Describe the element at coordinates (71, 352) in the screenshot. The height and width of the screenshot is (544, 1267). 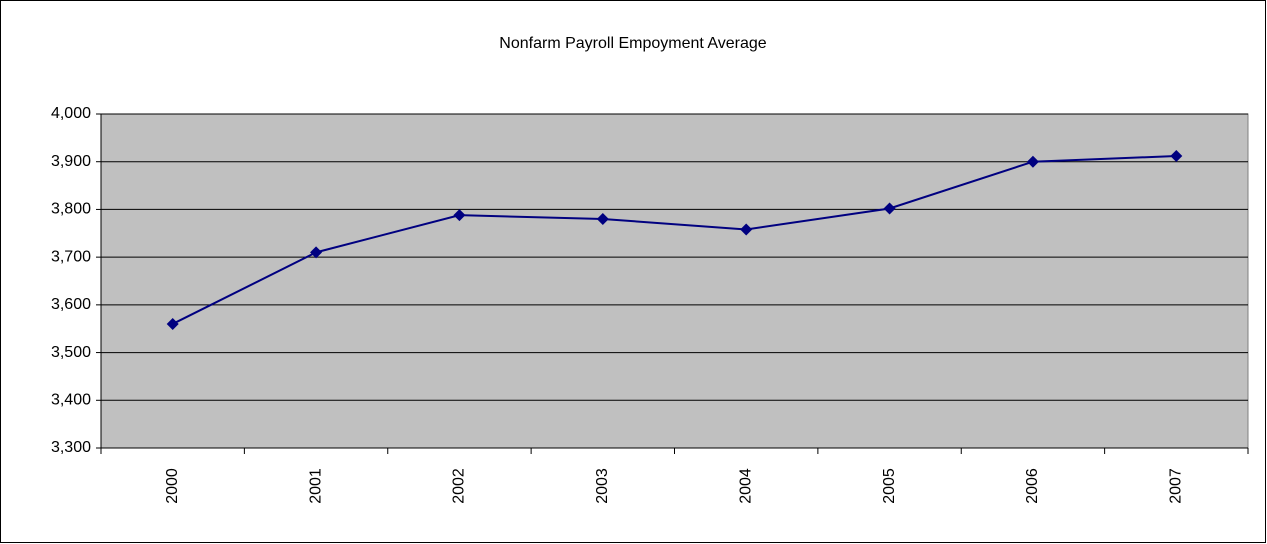
I see `y-tick-label: 3,500` at that location.